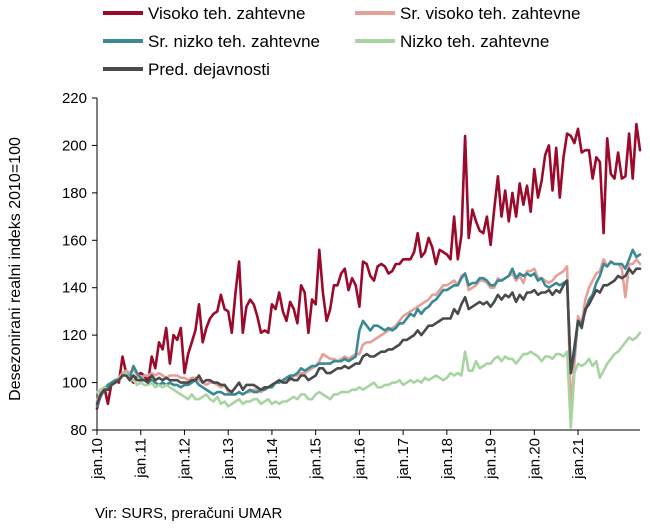 Image resolution: width=650 pixels, height=532 pixels. Describe the element at coordinates (209, 69) in the screenshot. I see `legend-label: Pred. dejavnosti` at that location.